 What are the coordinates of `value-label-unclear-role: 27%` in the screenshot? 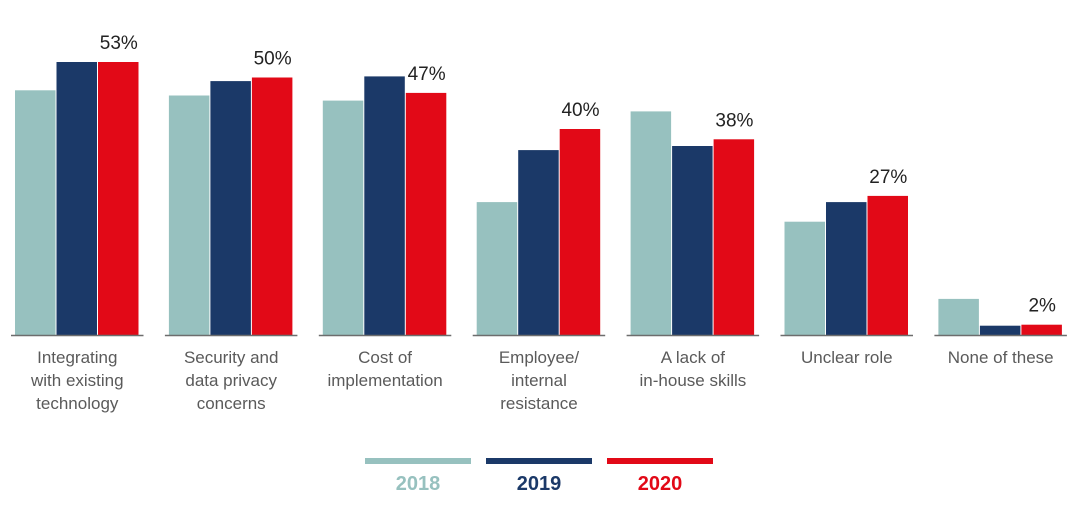 It's located at (888, 177).